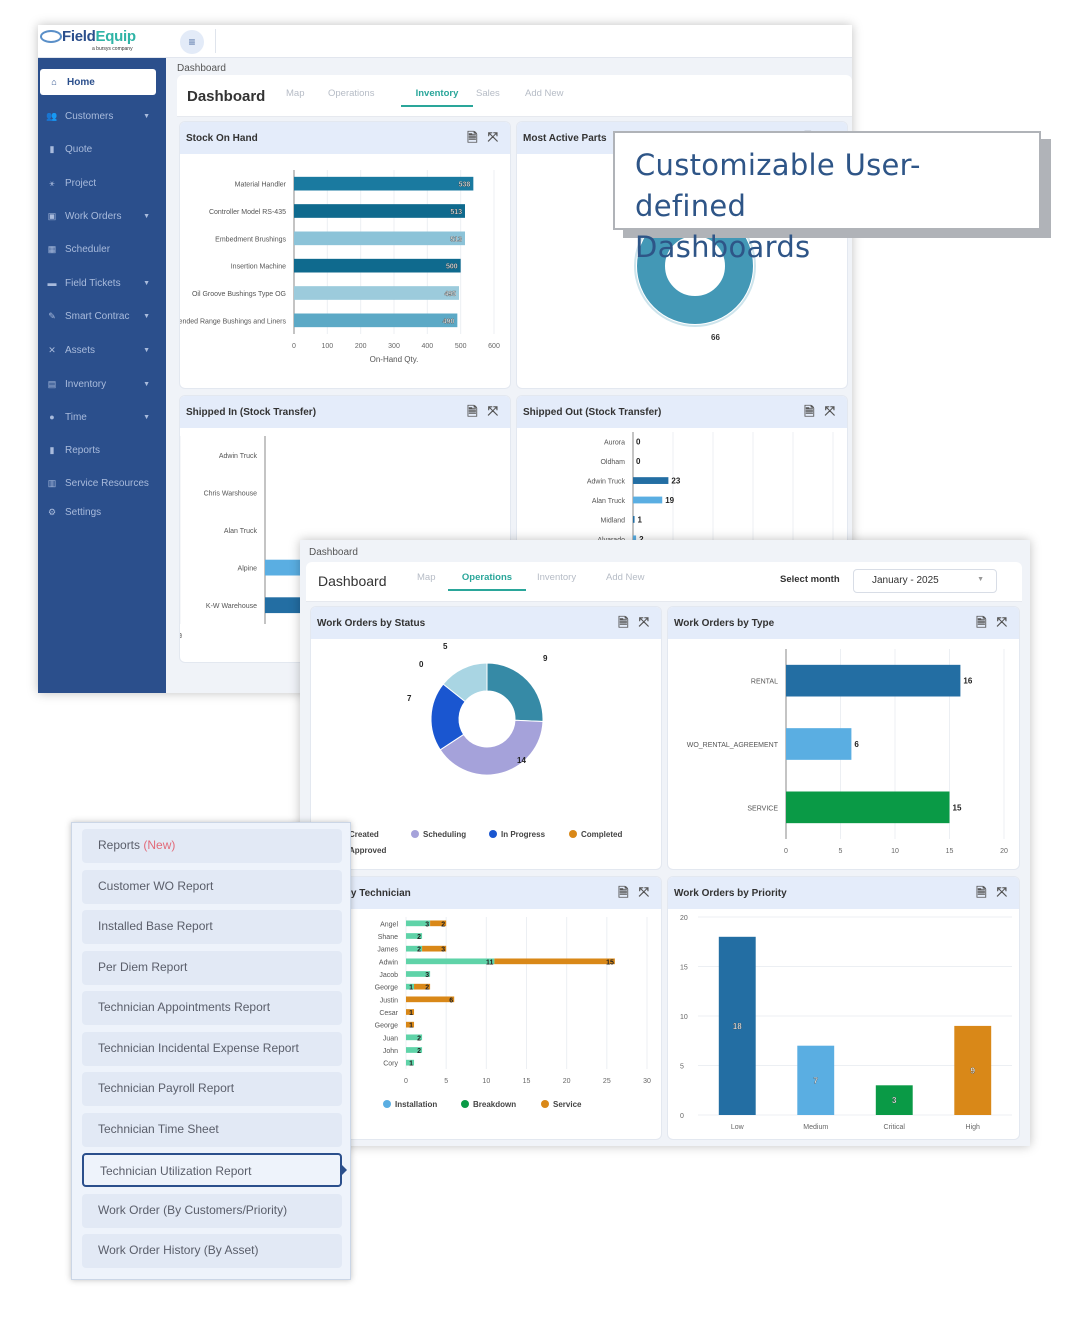 This screenshot has height=1337, width=1080. What do you see at coordinates (515, 692) in the screenshot?
I see `donut-slice` at bounding box center [515, 692].